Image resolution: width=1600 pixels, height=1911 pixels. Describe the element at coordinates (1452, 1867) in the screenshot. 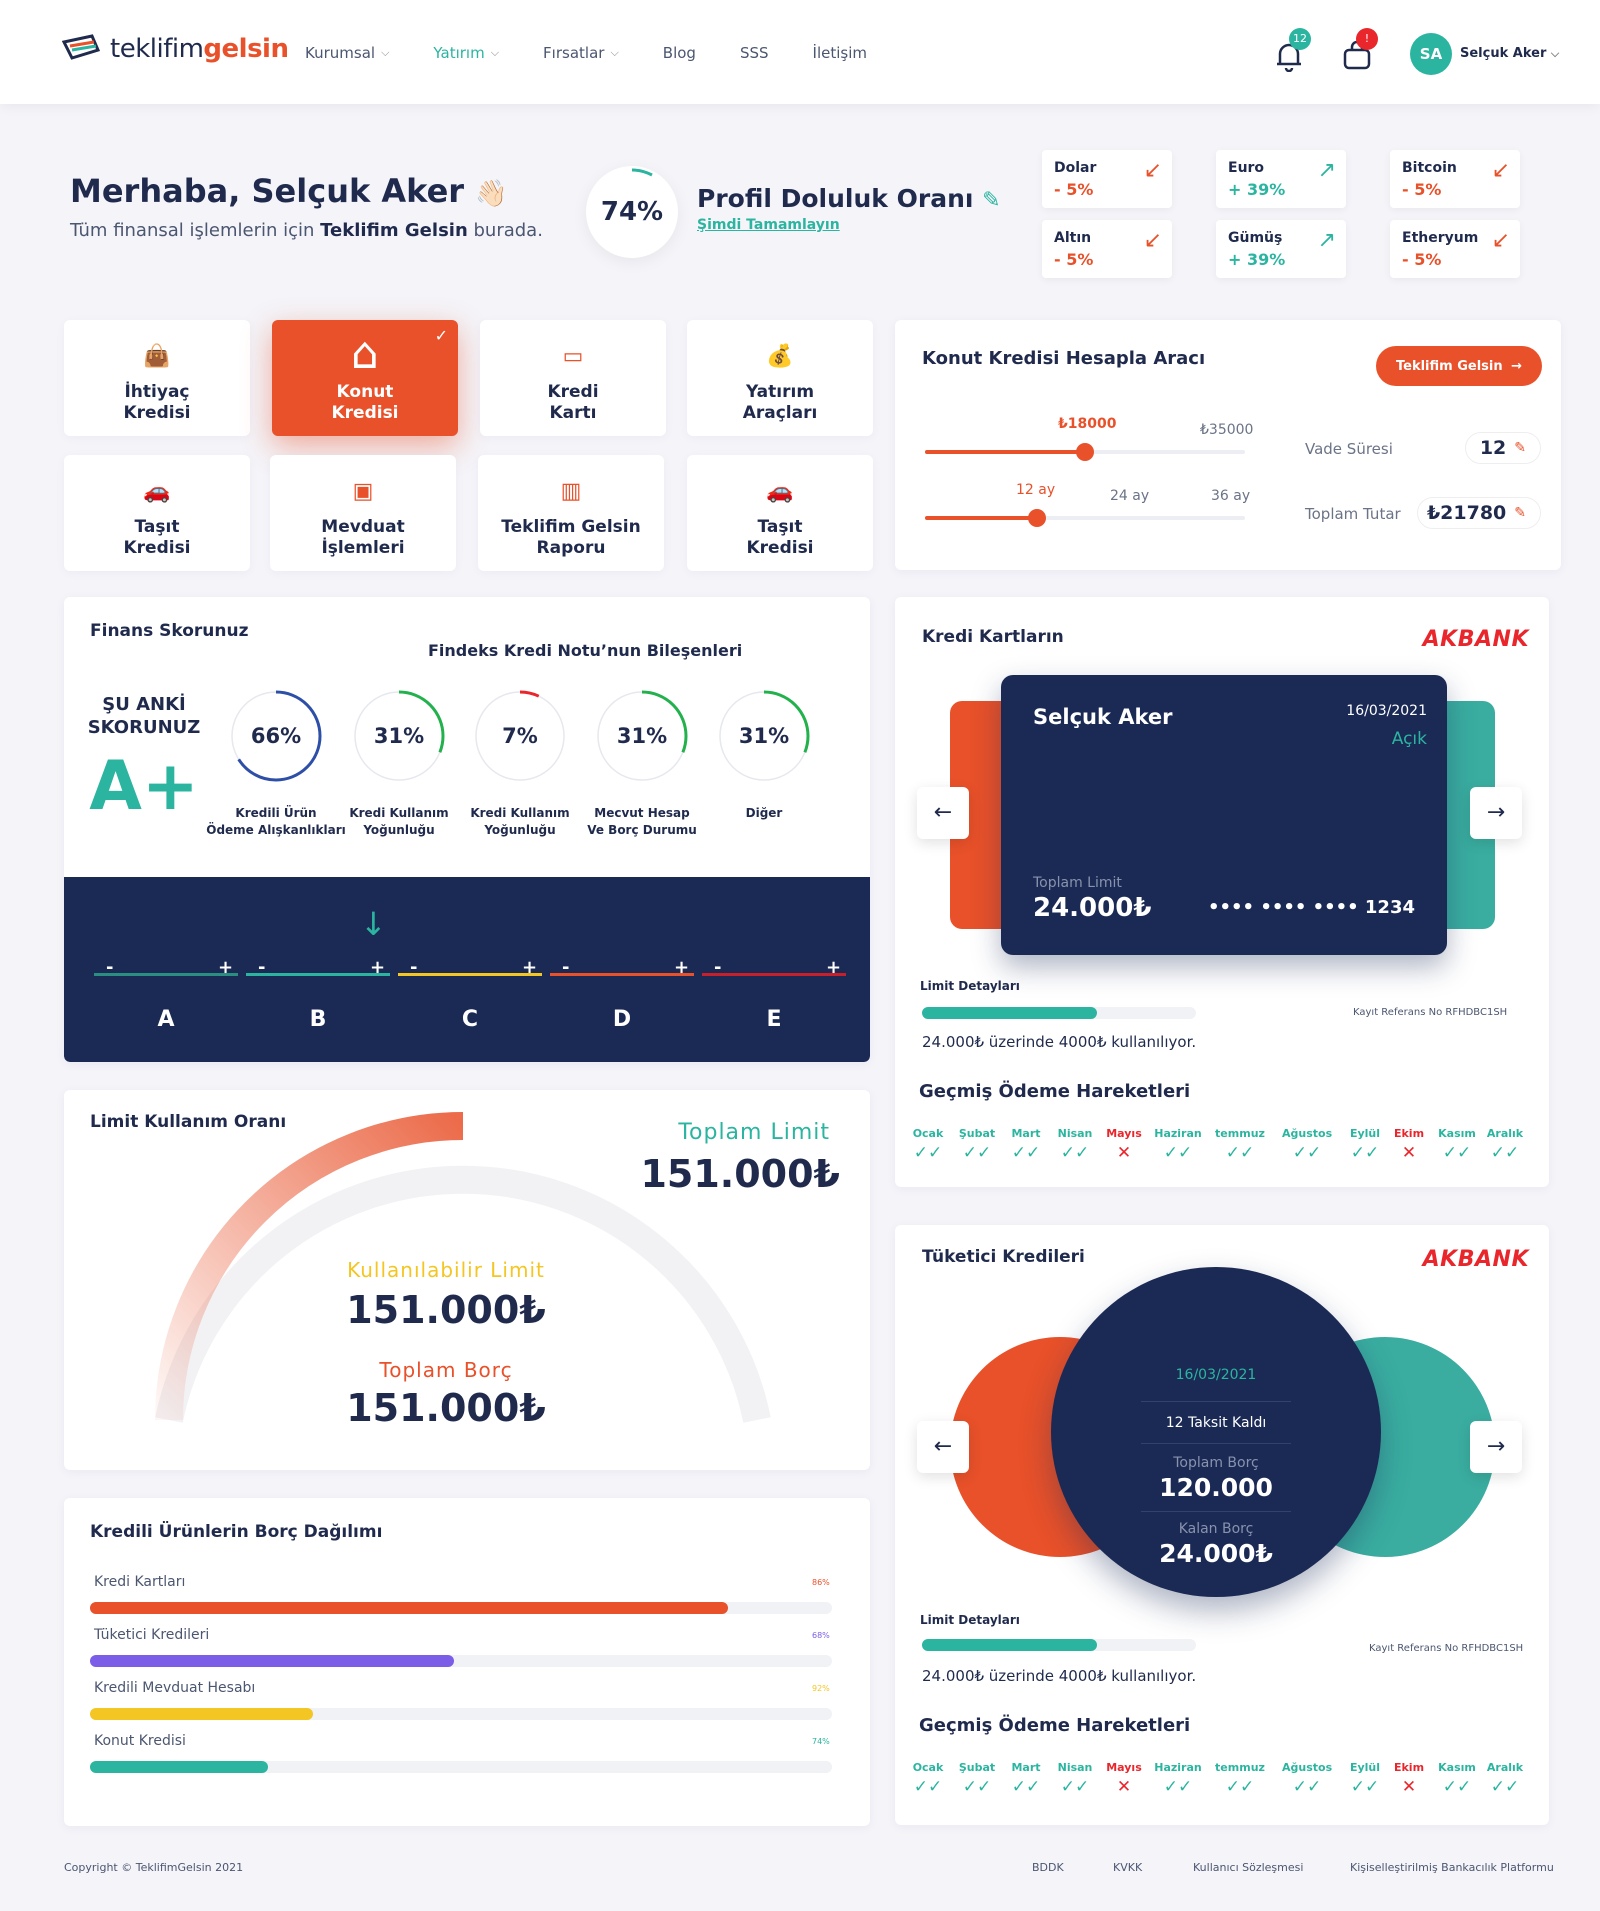

I see `footer-link: Kişiselleştirilmiş Bankacılık Platformu` at that location.